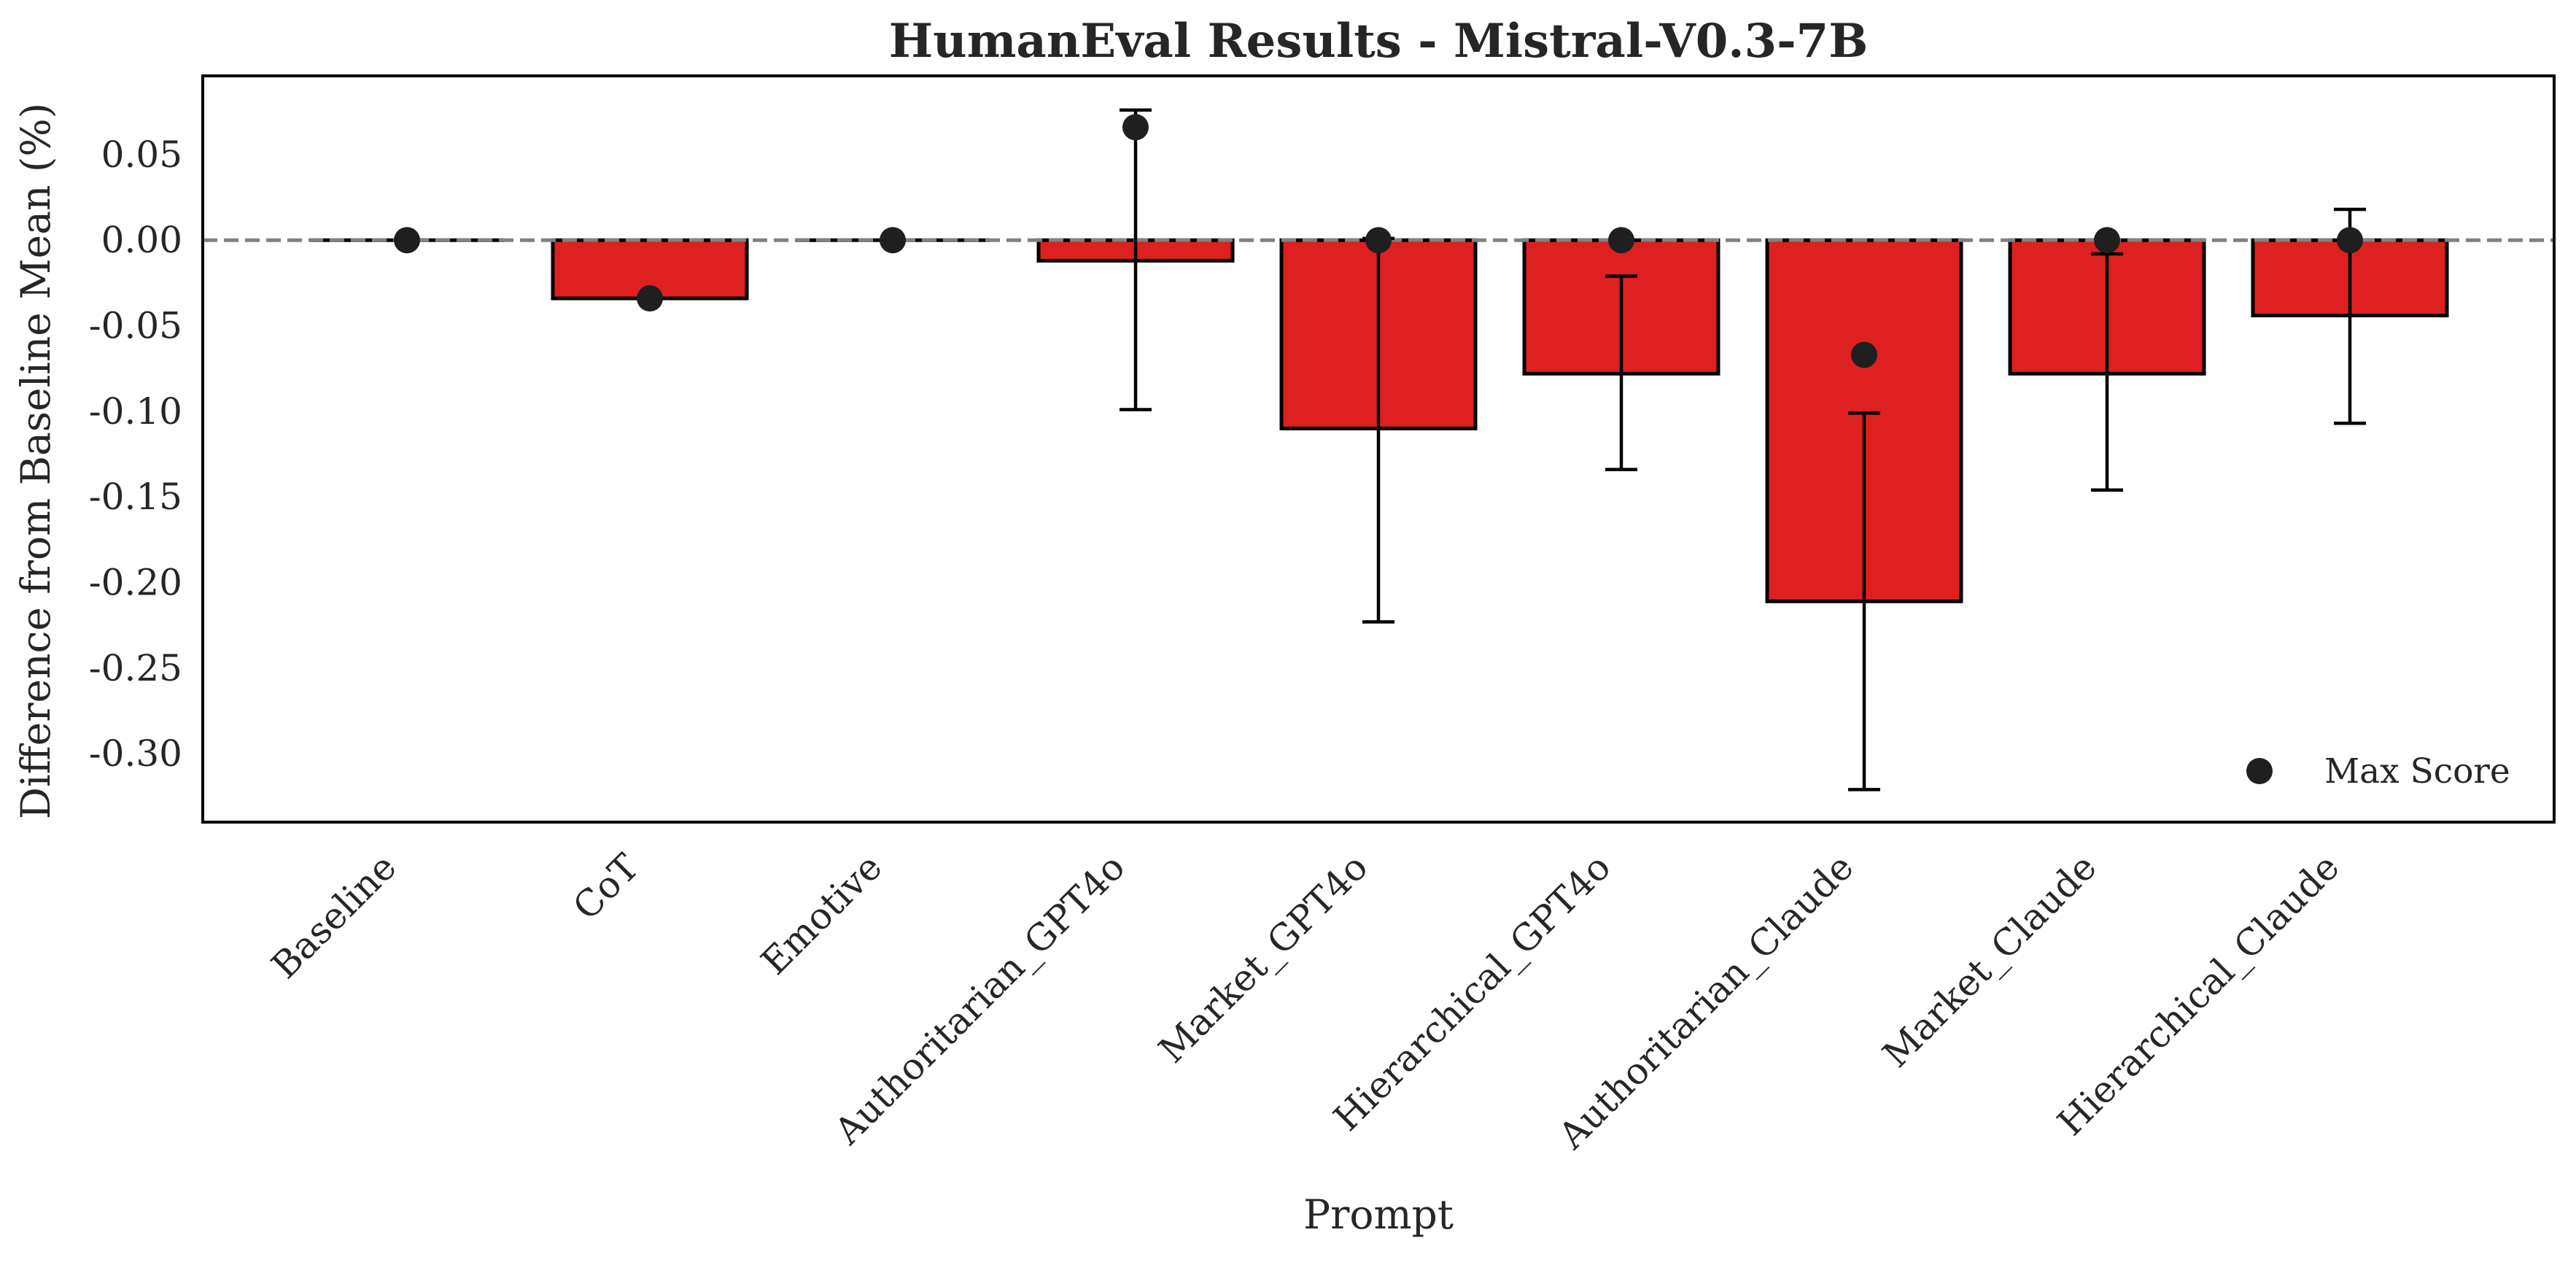 The width and height of the screenshot is (2576, 1262). What do you see at coordinates (136, 326) in the screenshot?
I see `y-tick-label: -0.05` at bounding box center [136, 326].